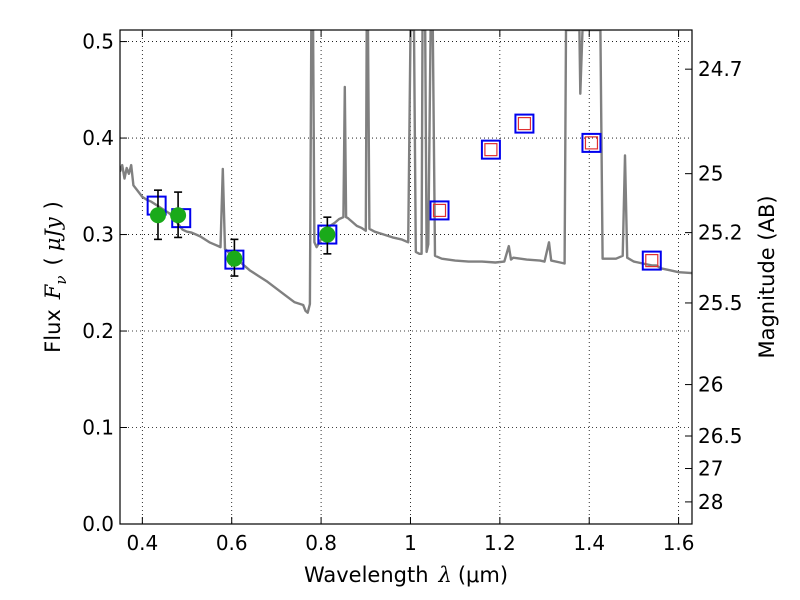  What do you see at coordinates (98, 138) in the screenshot?
I see `y-tick-label: 0.4` at bounding box center [98, 138].